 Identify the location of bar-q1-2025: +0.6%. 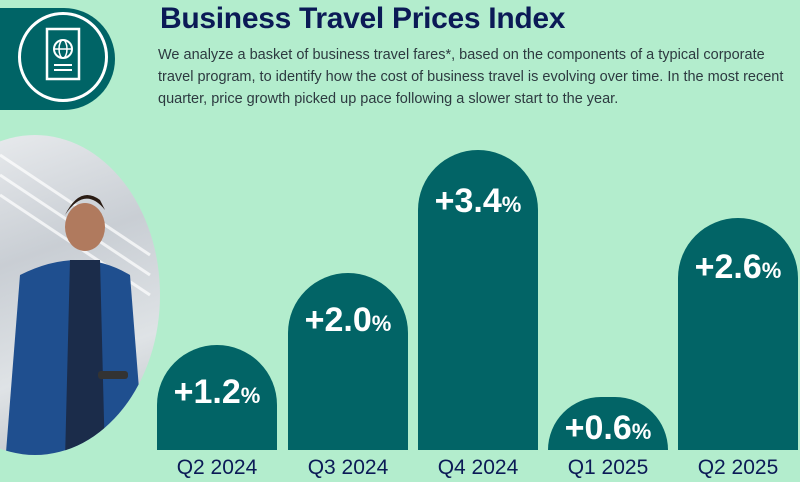
(608, 423).